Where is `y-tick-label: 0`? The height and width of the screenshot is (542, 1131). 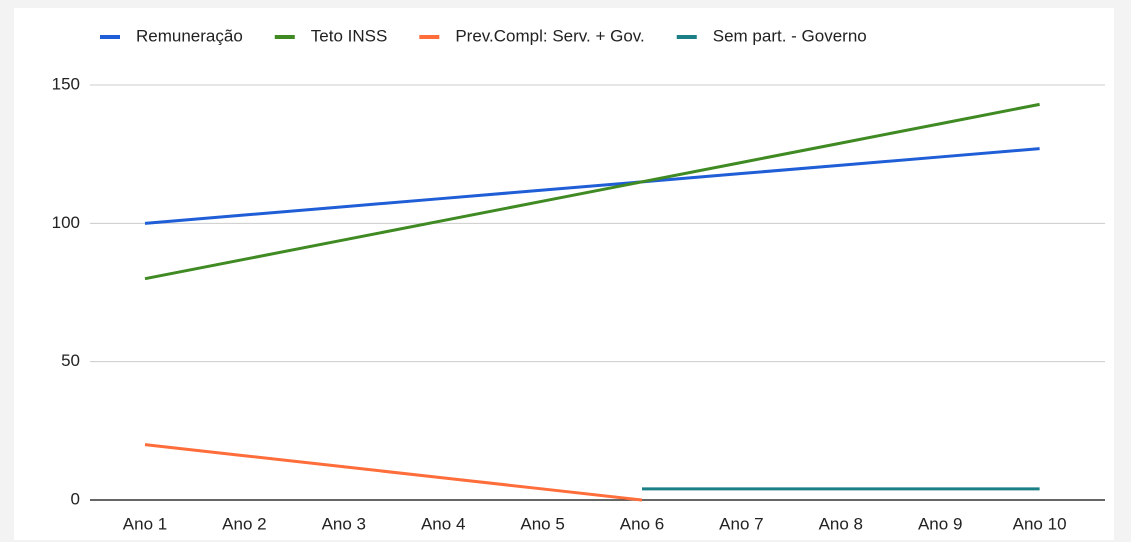
y-tick-label: 0 is located at coordinates (75, 498).